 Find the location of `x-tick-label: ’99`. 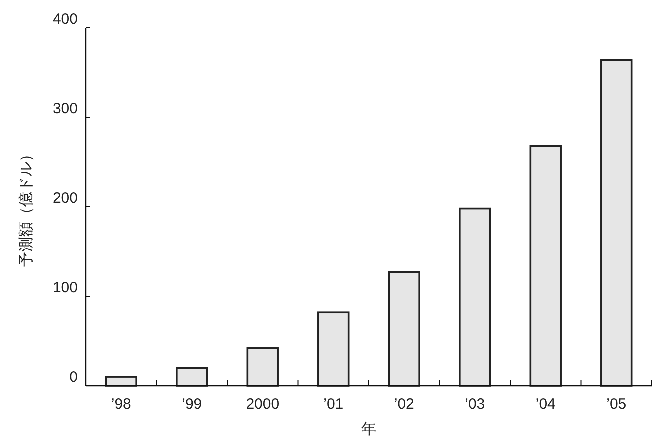

x-tick-label: ’99 is located at coordinates (192, 404).